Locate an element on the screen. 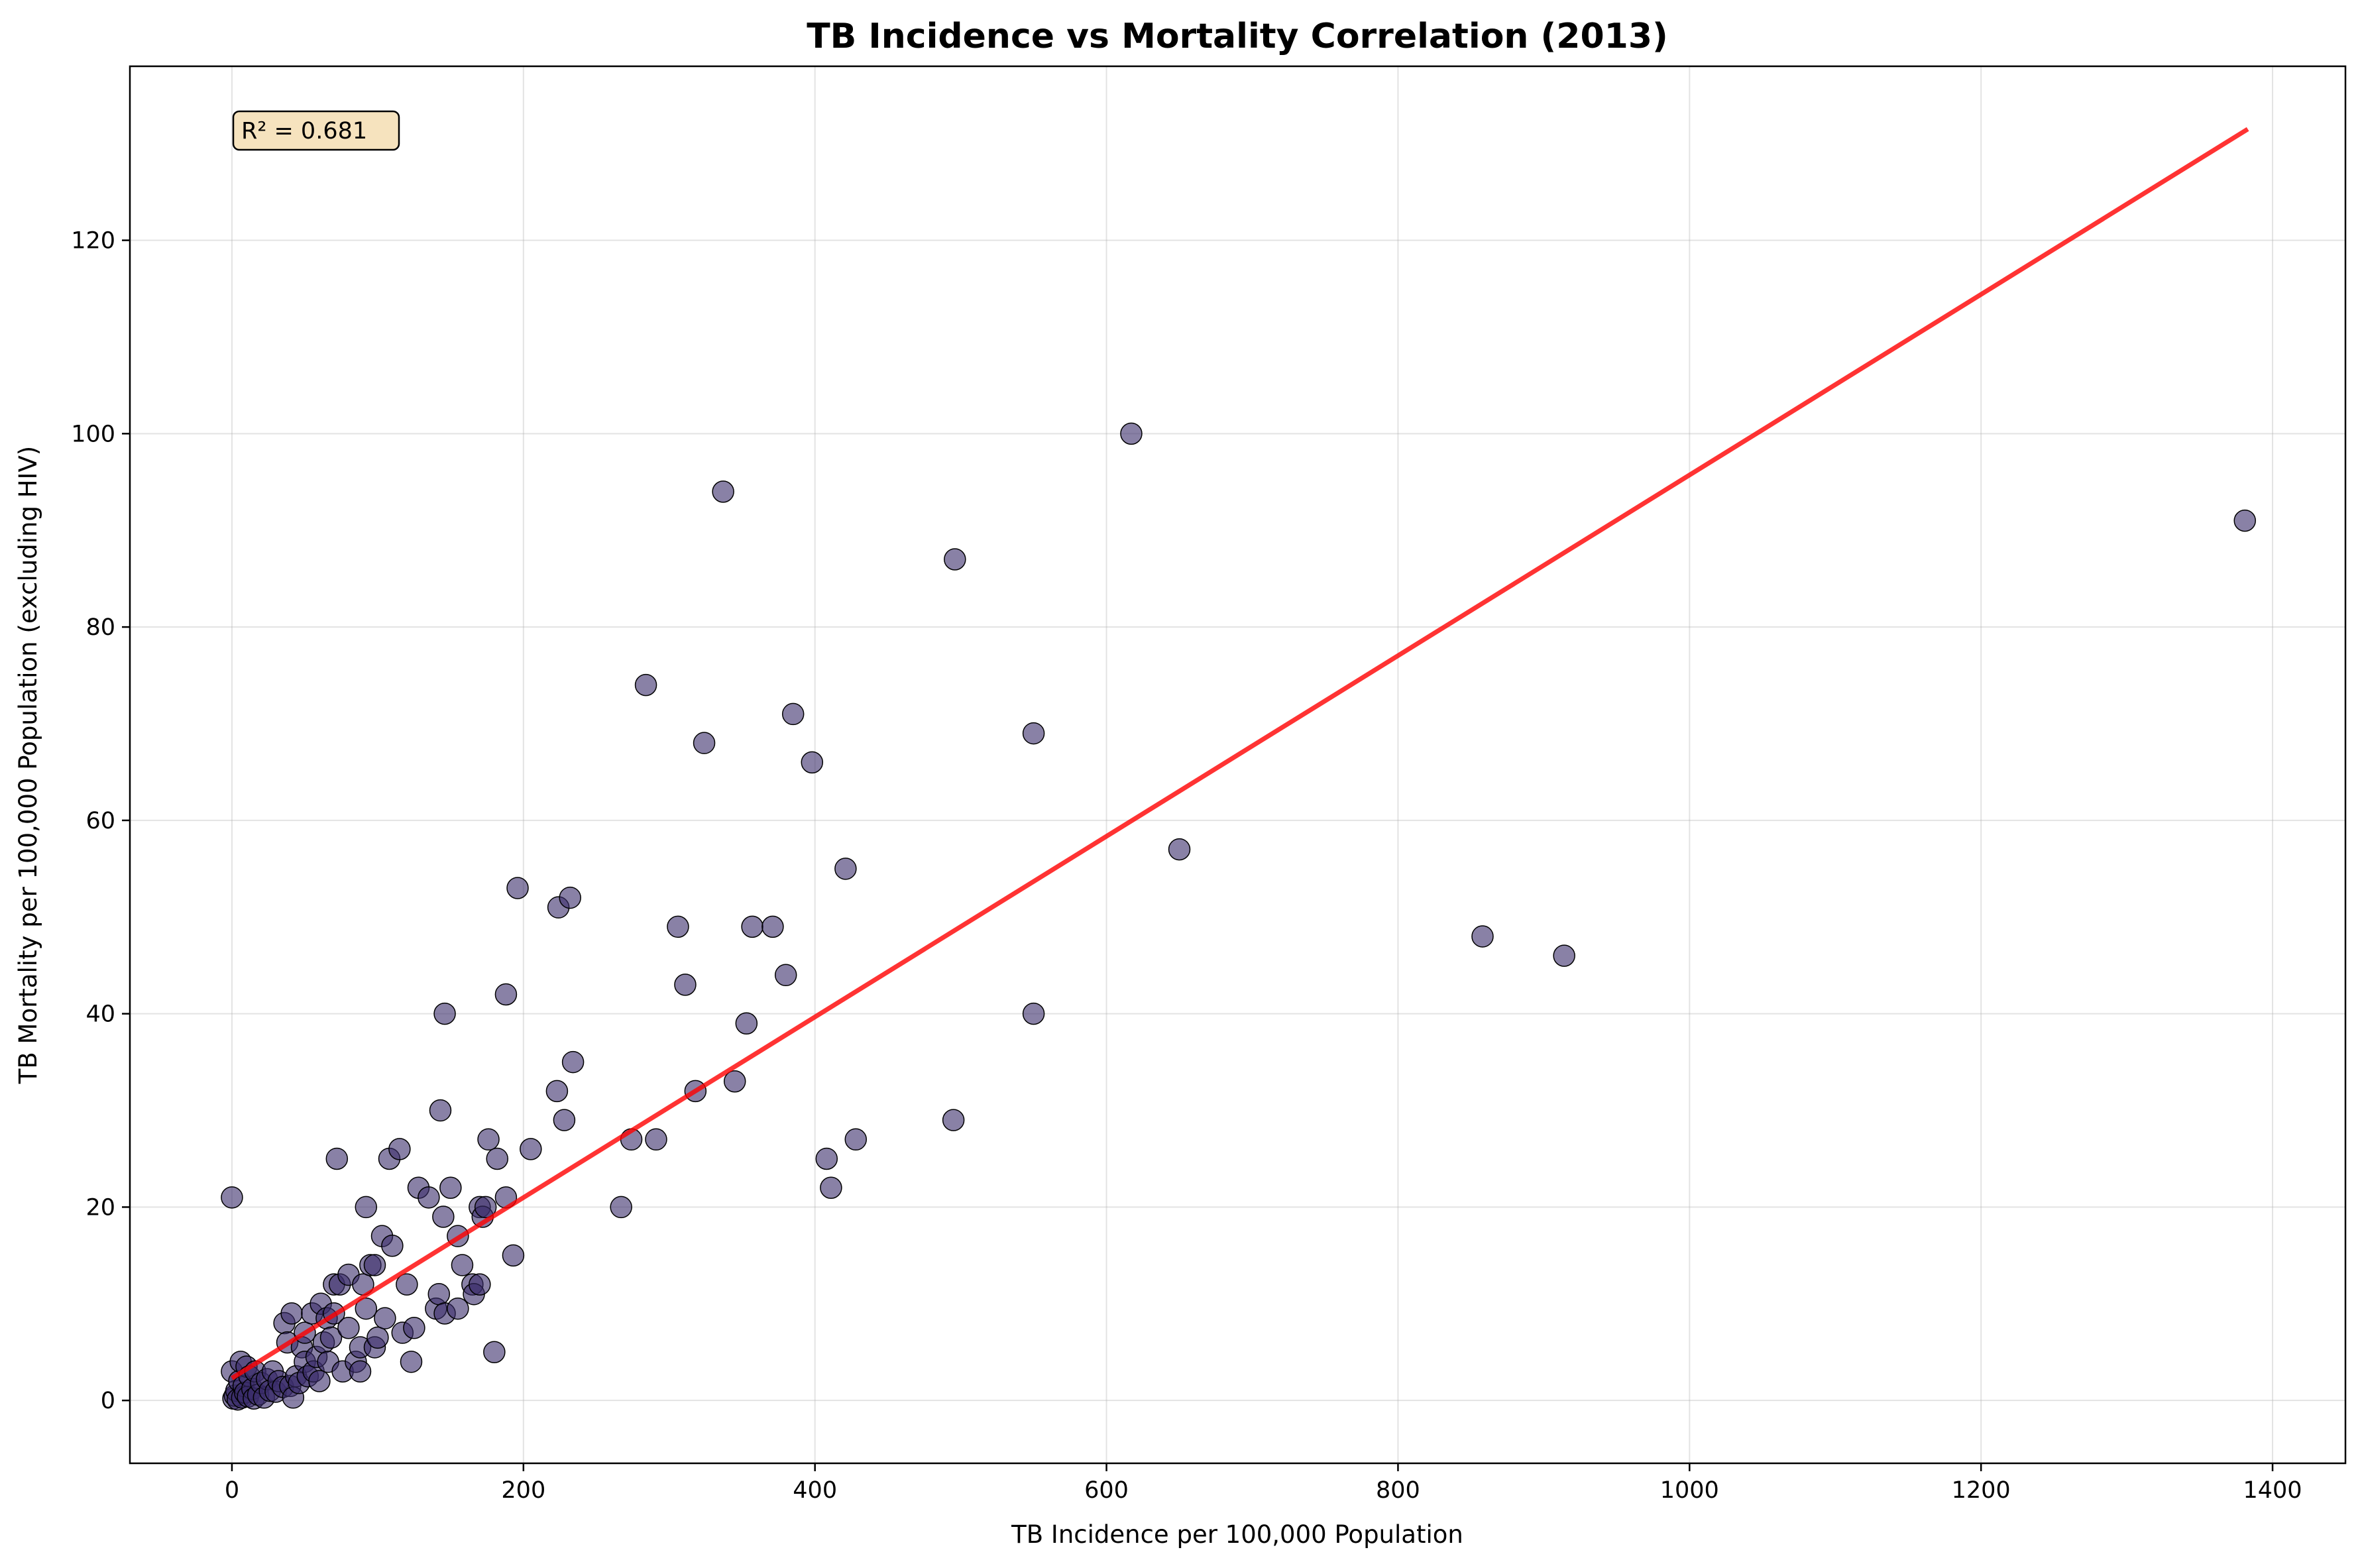  y-tick-label: 120 is located at coordinates (93, 241).